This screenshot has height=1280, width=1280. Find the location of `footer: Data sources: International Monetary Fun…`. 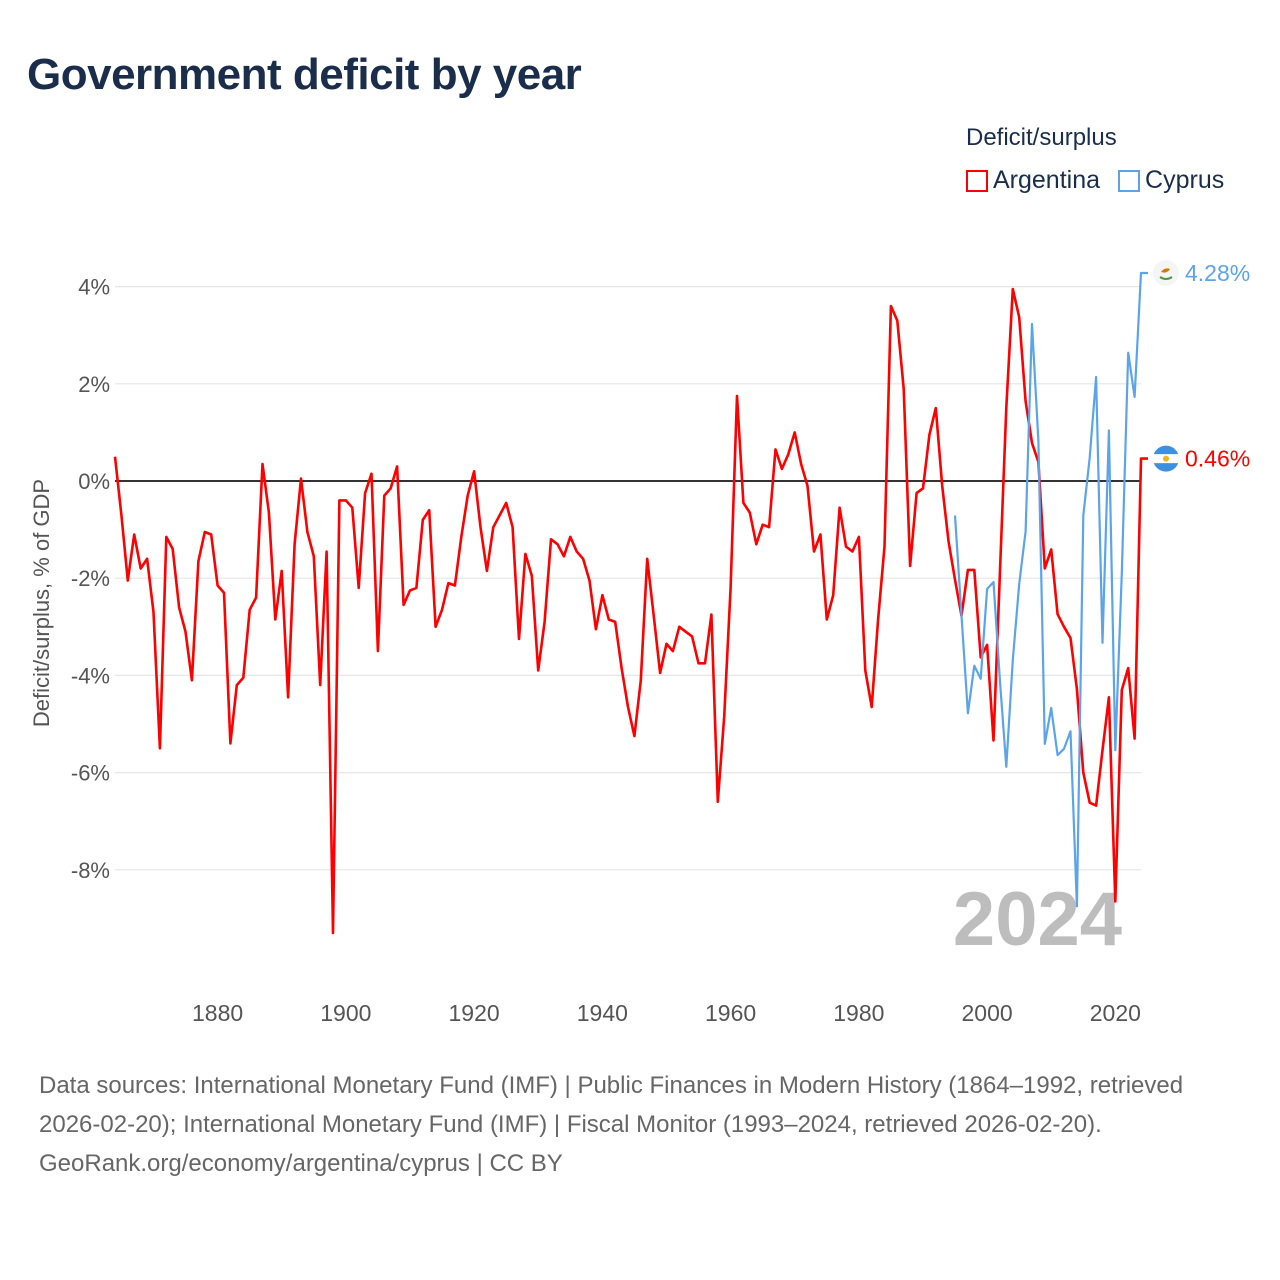

footer: Data sources: International Monetary Fun… is located at coordinates (639, 1124).